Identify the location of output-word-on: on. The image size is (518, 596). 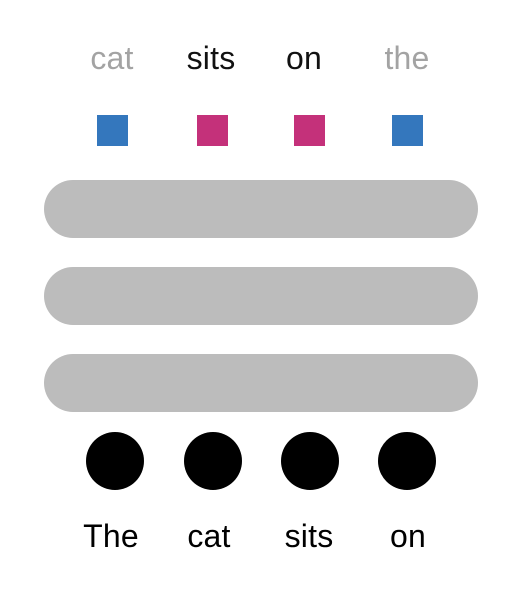
(304, 58).